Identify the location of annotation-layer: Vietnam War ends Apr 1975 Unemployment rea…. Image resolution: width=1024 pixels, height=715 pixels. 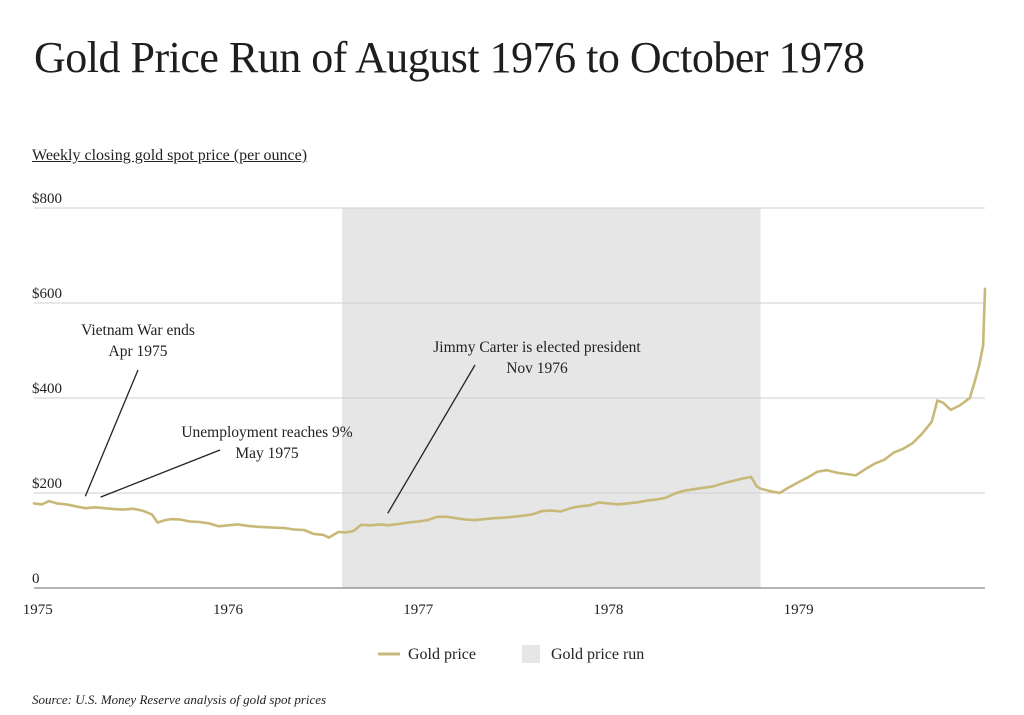
(361, 418).